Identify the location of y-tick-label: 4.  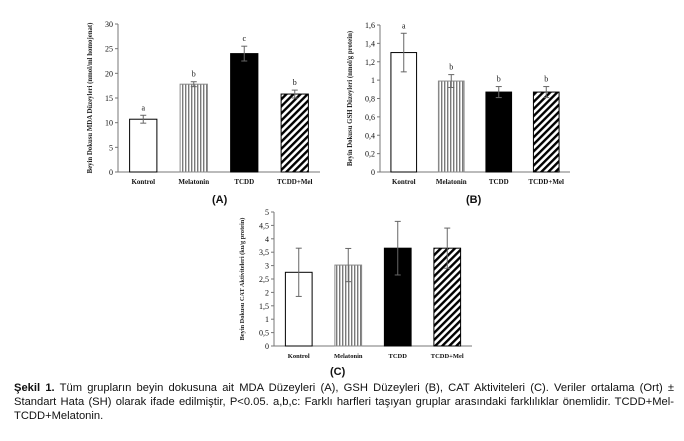
(267, 239).